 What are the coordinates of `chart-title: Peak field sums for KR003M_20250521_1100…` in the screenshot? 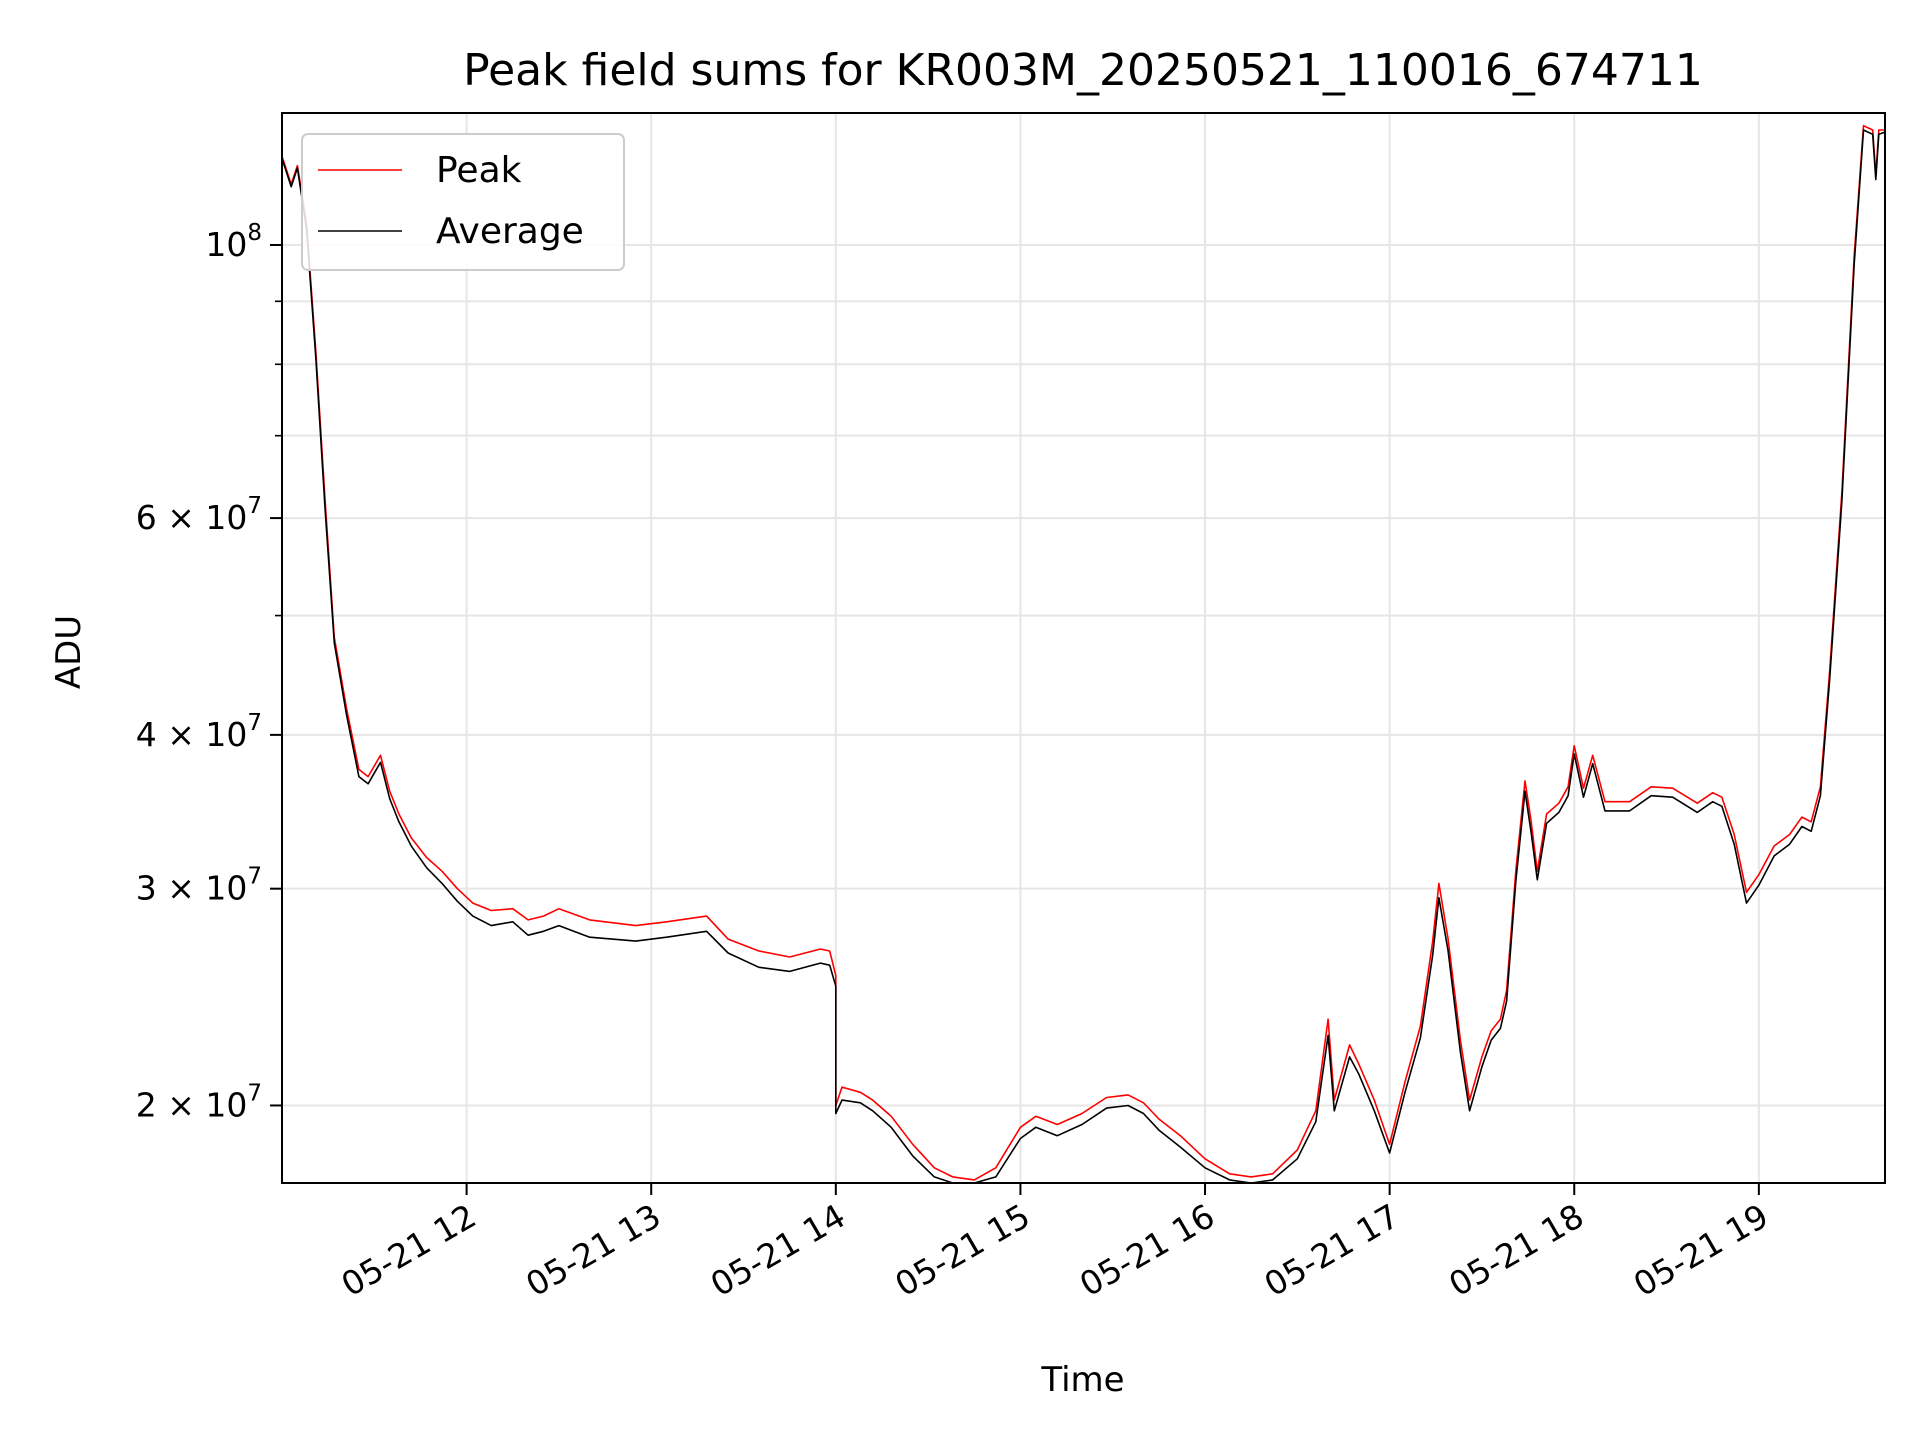 It's located at (1083, 70).